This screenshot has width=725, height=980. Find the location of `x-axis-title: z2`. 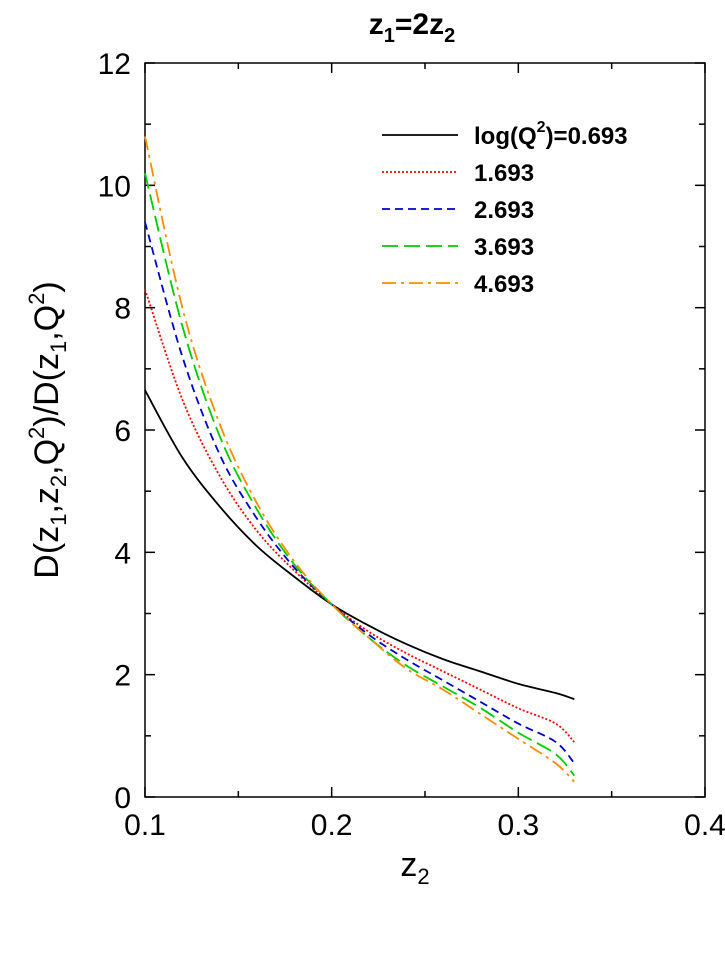

x-axis-title: z2 is located at coordinates (414, 867).